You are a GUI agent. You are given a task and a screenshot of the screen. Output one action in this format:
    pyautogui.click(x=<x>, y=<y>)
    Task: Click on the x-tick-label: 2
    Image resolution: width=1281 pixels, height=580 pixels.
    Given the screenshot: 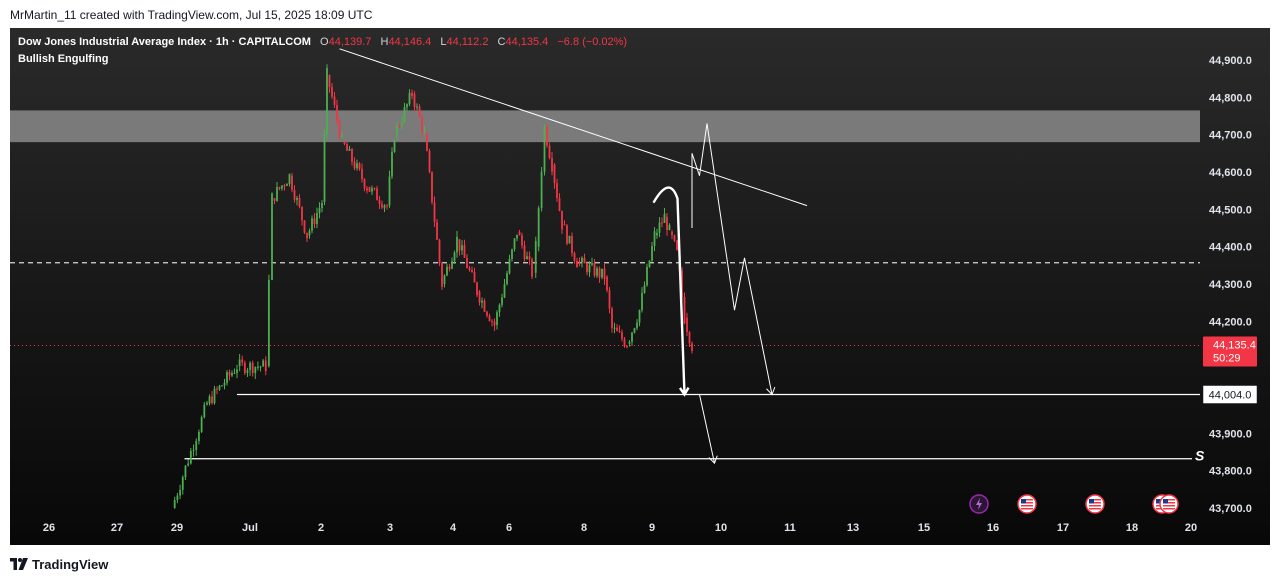 What is the action you would take?
    pyautogui.click(x=321, y=528)
    